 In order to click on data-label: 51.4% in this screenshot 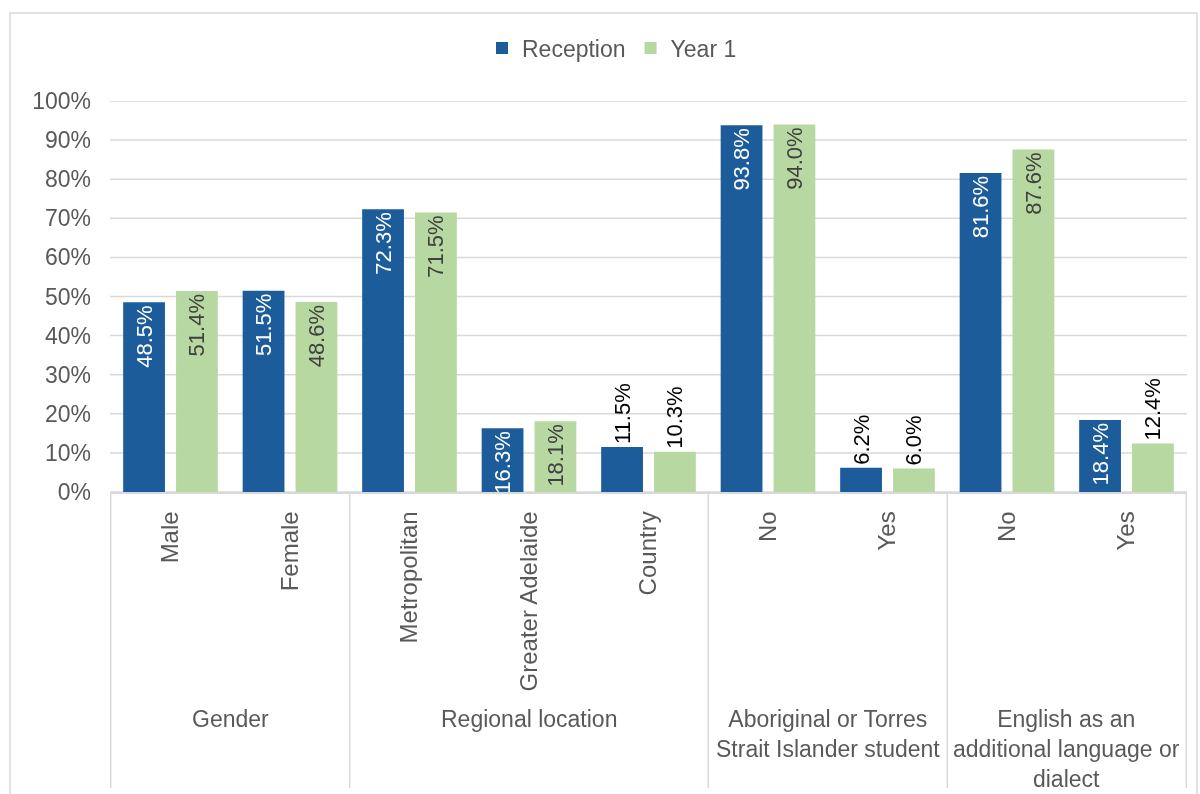, I will do `click(197, 325)`.